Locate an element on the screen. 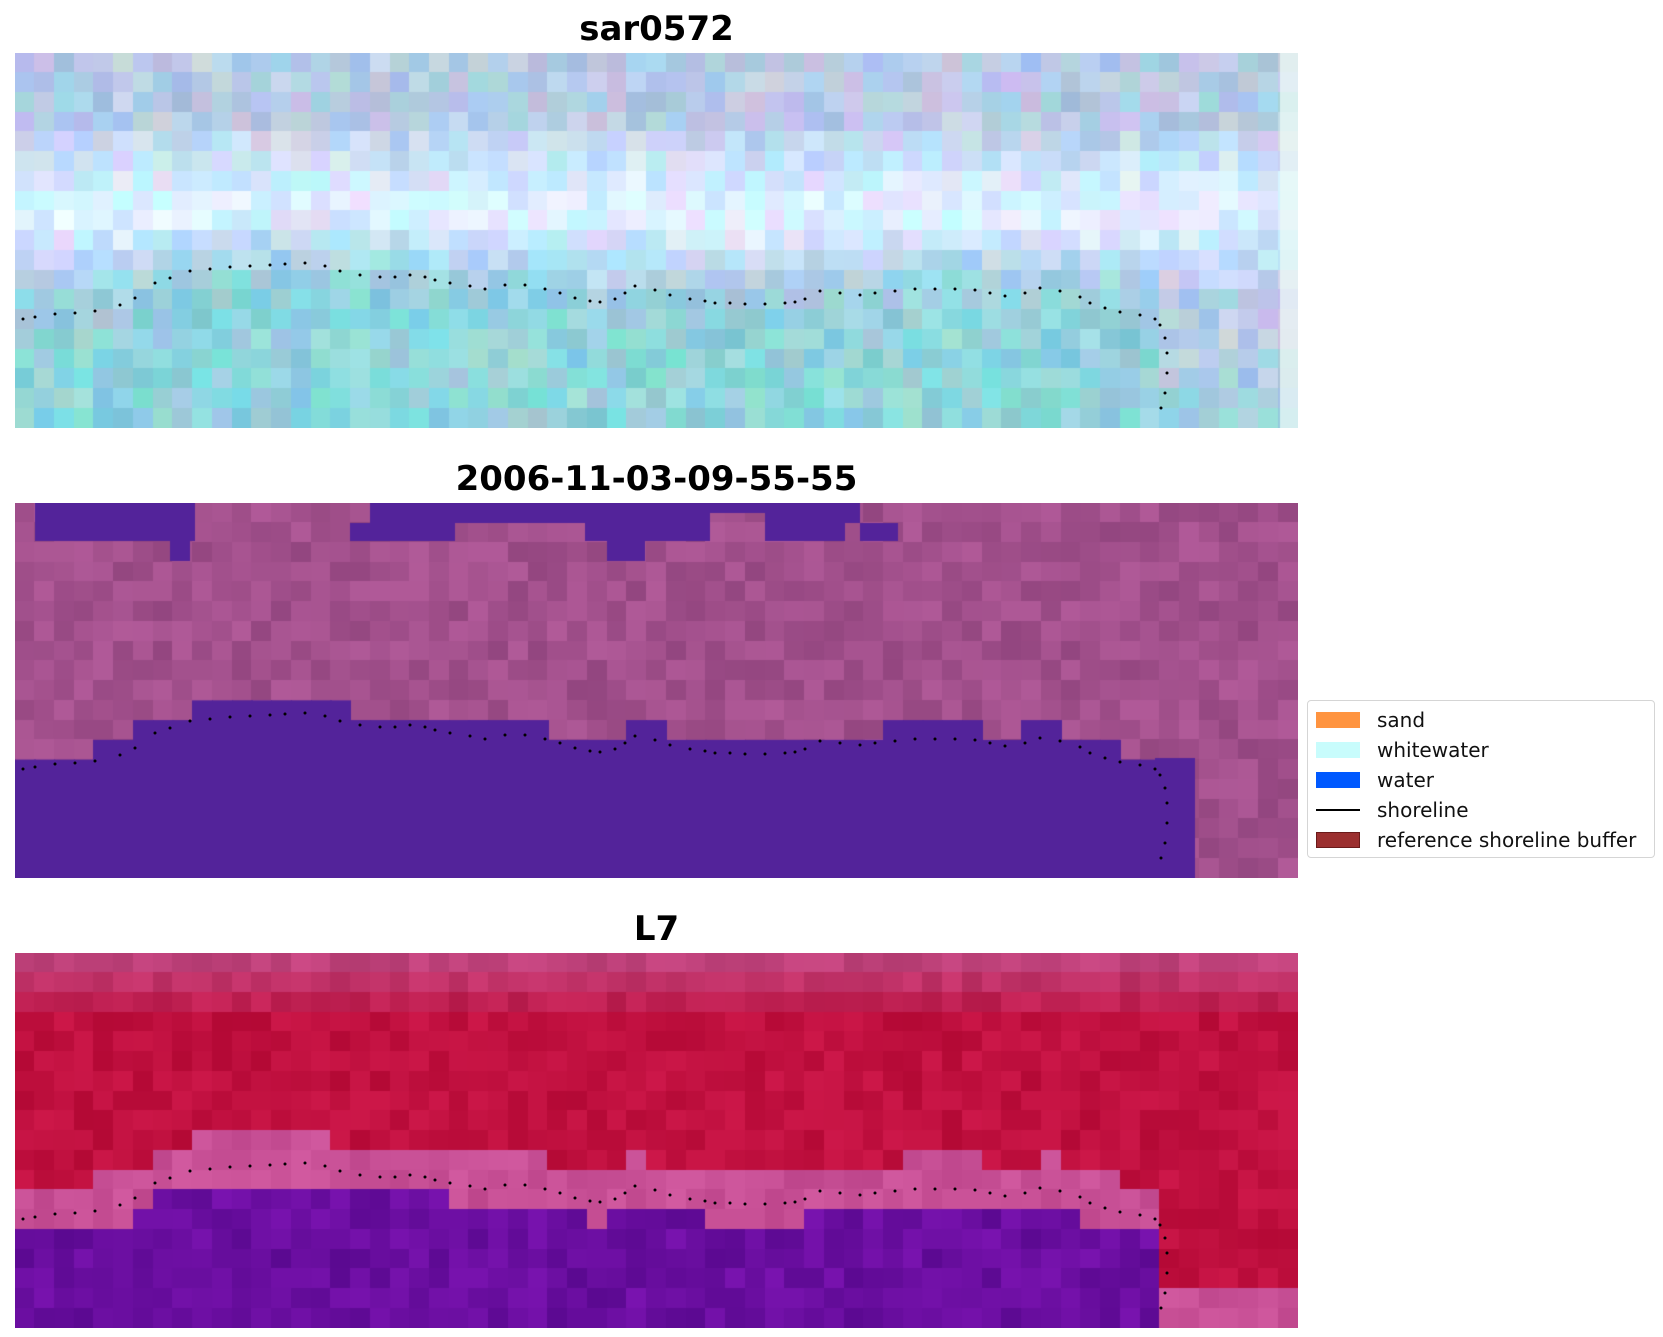 Image resolution: width=1663 pixels, height=1337 pixels. legend-item-sand: sand is located at coordinates (1370, 720).